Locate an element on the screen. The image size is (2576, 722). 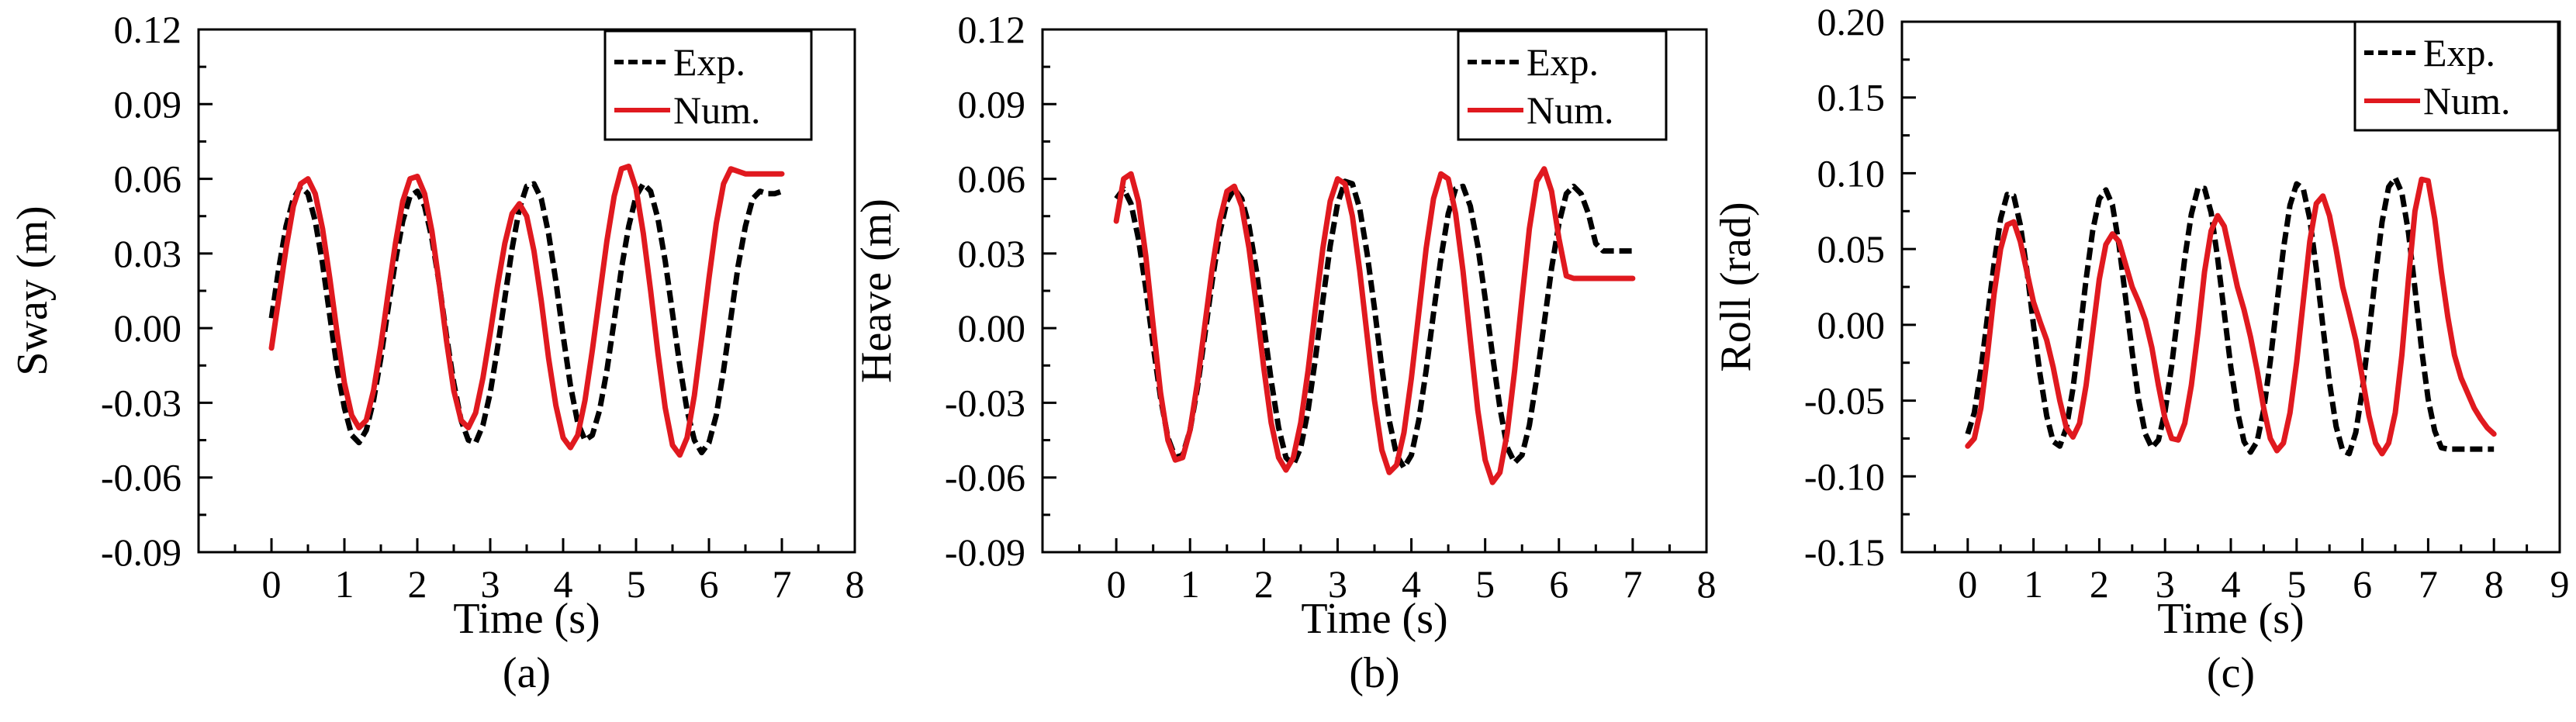
panel-label: (a) is located at coordinates (527, 673).